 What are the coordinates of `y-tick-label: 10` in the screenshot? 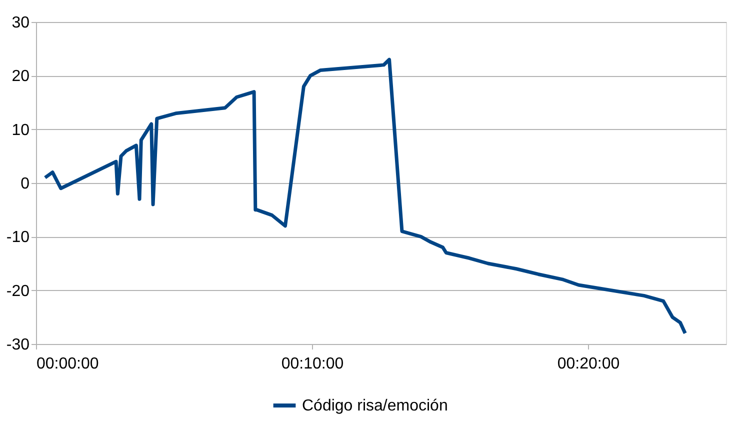 It's located at (21, 130).